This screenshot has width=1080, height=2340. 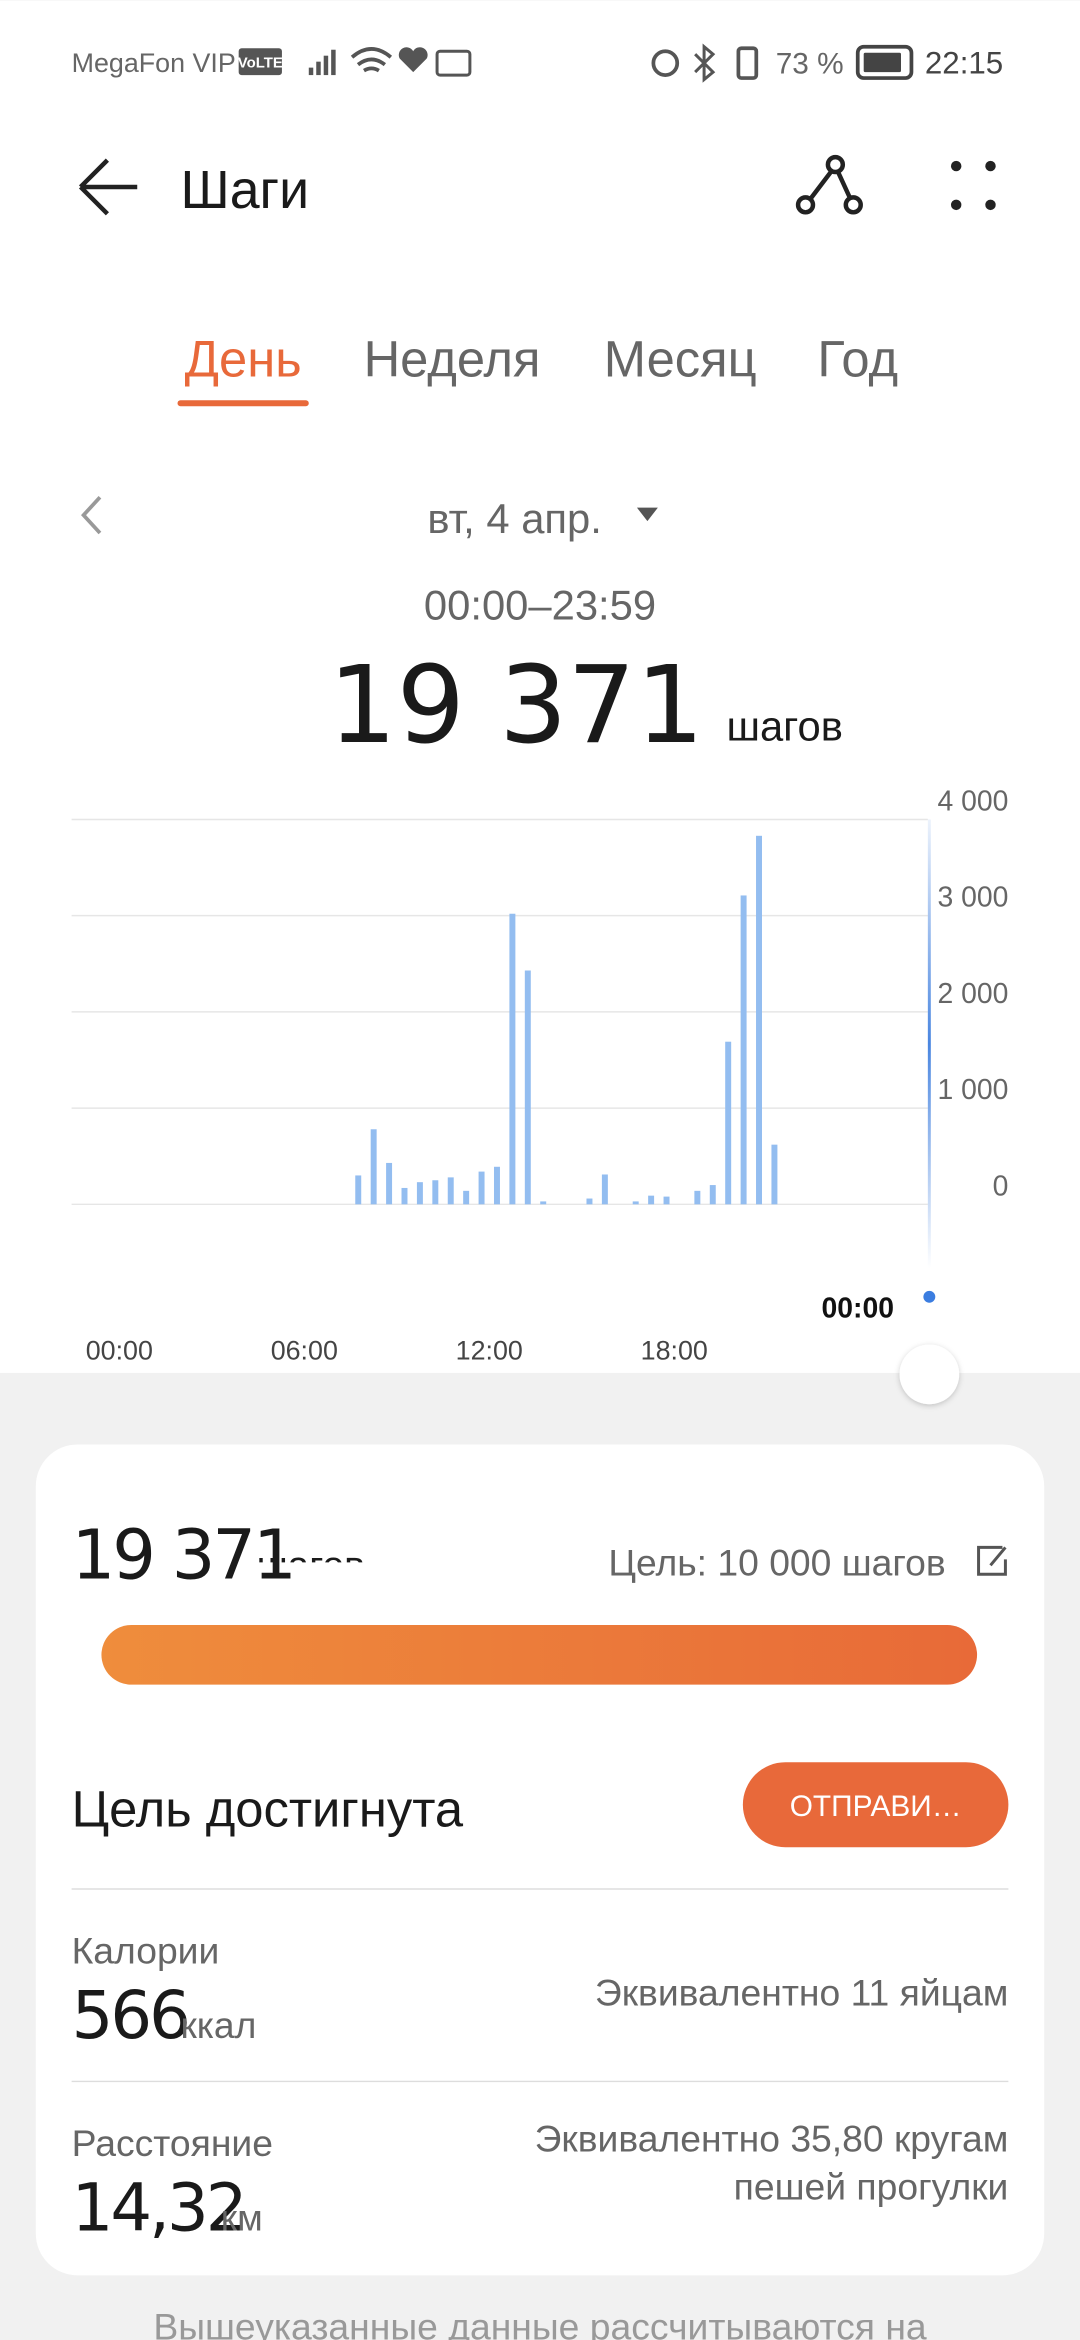 I want to click on distance-value: 14,32, so click(x=158, y=2209).